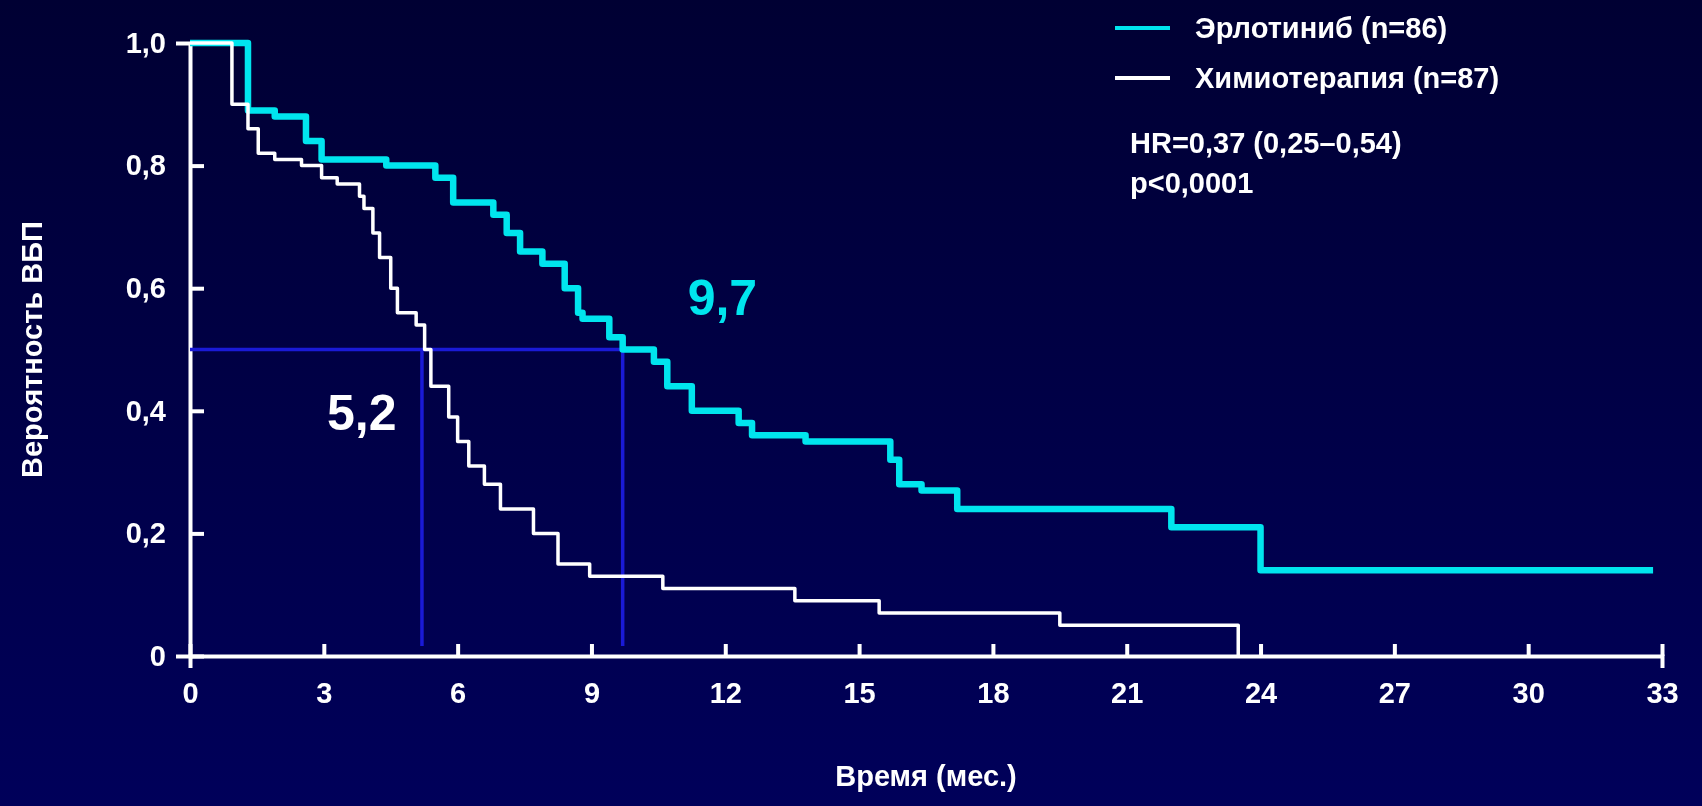 The height and width of the screenshot is (806, 1702). I want to click on ref-line-label: 5,2, so click(361, 412).